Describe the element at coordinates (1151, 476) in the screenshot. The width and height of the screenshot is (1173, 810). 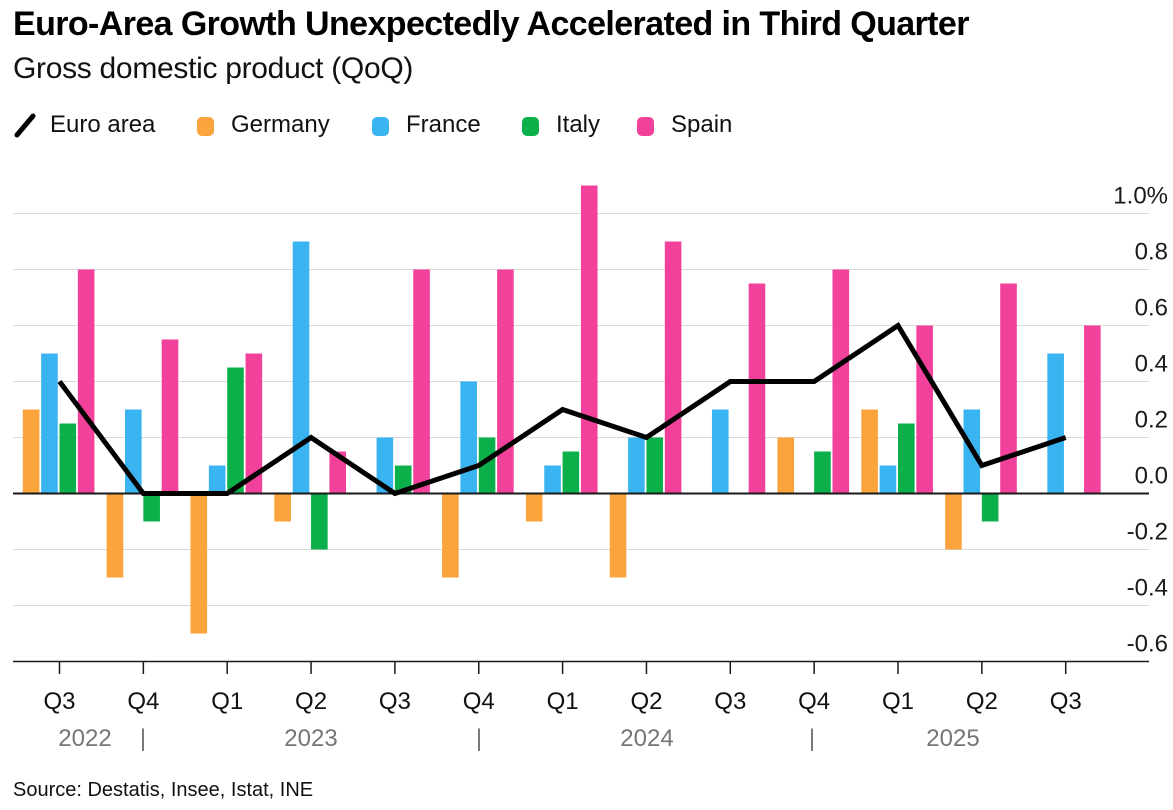
I see `y-axis-tick-label: 0.0` at that location.